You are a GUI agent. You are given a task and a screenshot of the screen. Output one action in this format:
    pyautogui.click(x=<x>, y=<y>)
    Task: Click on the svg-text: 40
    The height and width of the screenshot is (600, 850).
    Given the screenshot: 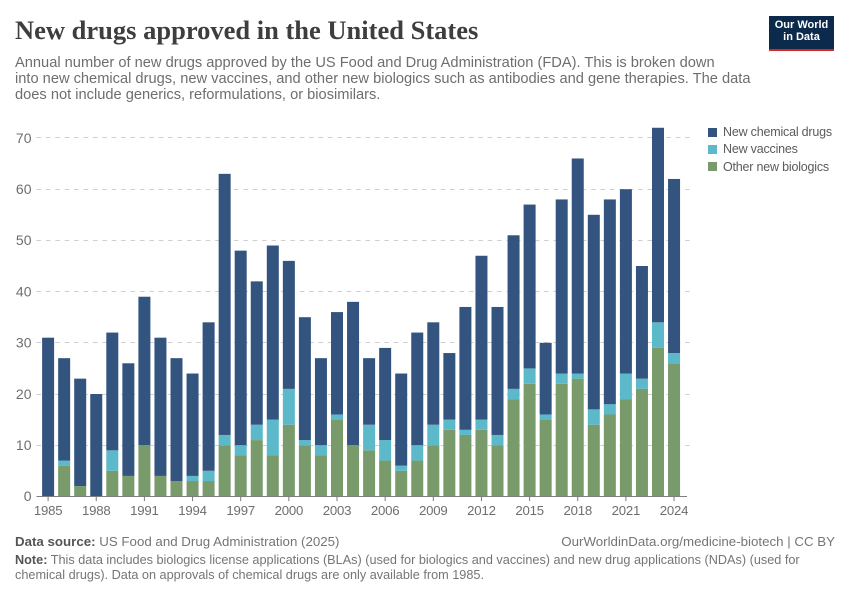 What is the action you would take?
    pyautogui.click(x=24, y=291)
    